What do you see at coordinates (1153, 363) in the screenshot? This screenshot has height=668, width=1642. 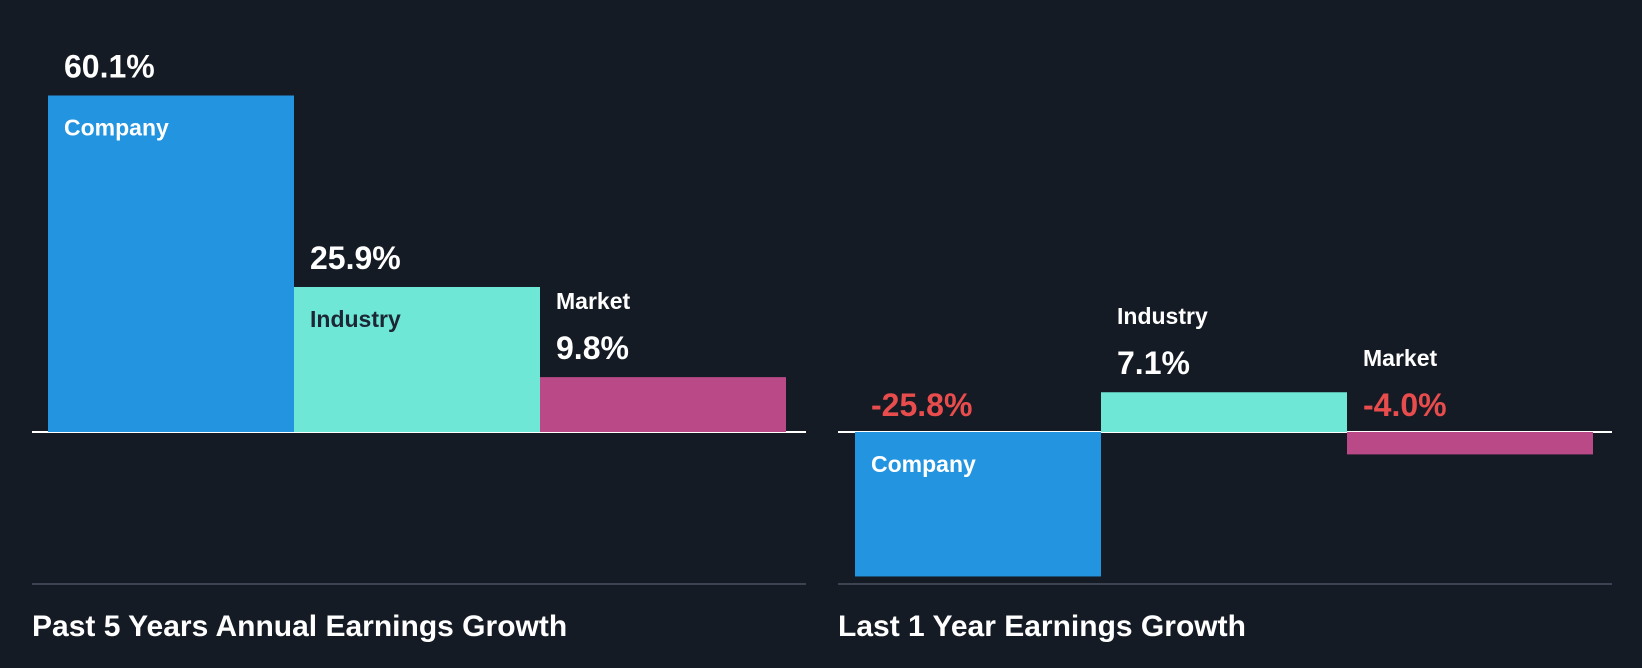 I see `value-label-industry: 7.1%` at bounding box center [1153, 363].